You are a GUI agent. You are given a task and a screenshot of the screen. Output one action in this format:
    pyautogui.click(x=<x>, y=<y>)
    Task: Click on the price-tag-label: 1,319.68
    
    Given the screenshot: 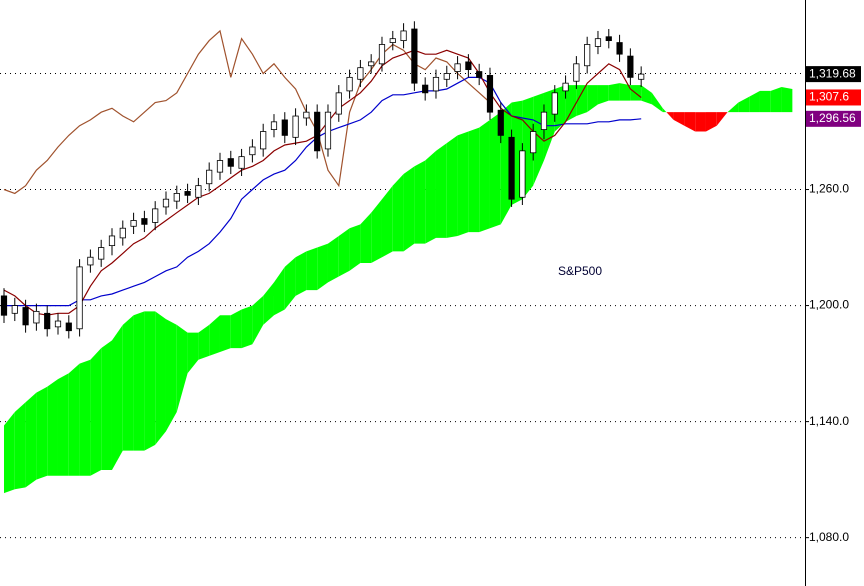 What is the action you would take?
    pyautogui.click(x=832, y=73)
    